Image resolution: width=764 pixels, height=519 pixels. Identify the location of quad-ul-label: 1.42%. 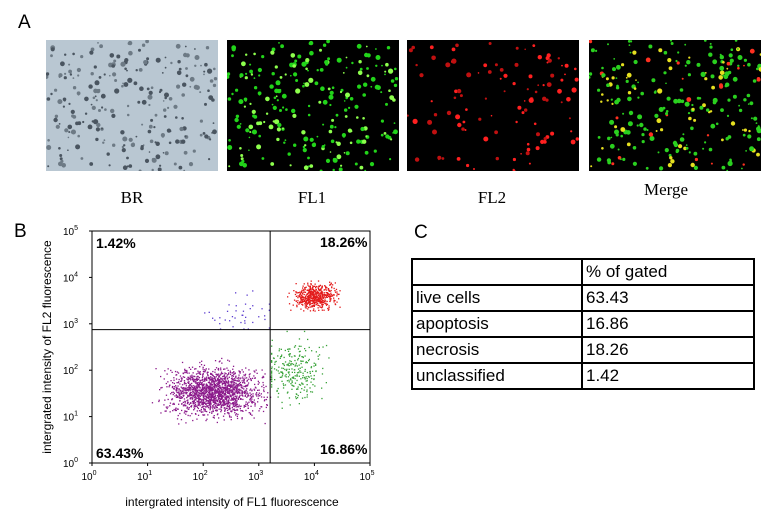
(116, 243).